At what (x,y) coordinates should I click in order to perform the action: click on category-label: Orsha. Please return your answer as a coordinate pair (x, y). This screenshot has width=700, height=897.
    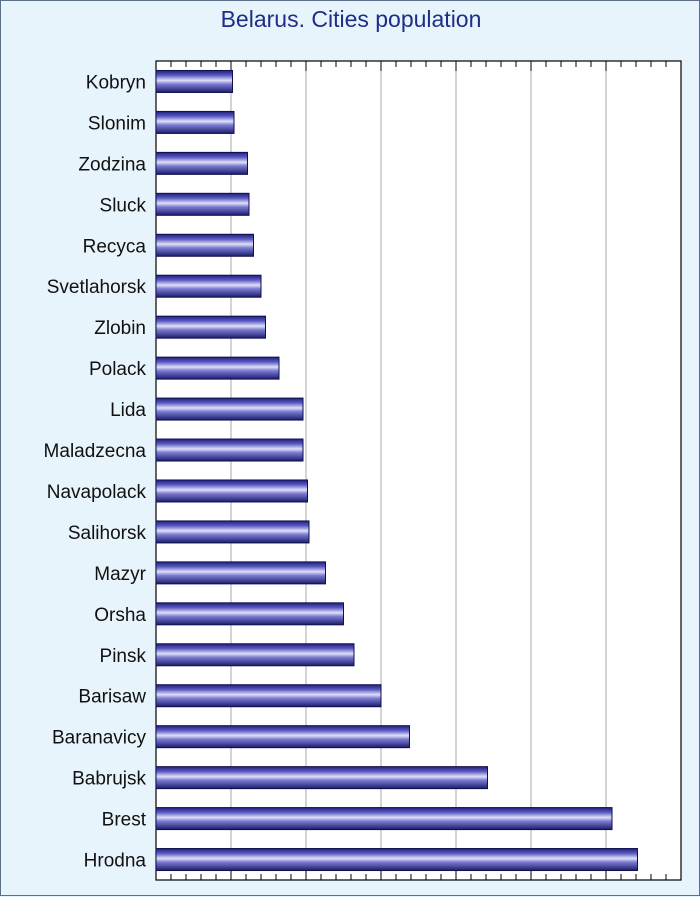
    Looking at the image, I should click on (120, 615).